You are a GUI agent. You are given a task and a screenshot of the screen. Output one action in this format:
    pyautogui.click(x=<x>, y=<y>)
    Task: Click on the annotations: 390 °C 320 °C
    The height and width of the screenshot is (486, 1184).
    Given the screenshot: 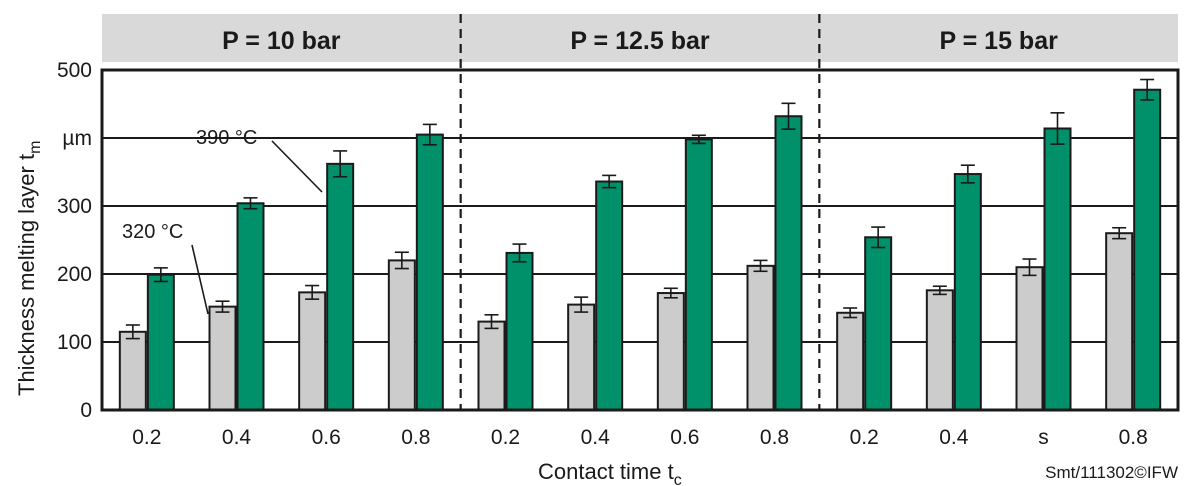 What is the action you would take?
    pyautogui.click(x=222, y=221)
    